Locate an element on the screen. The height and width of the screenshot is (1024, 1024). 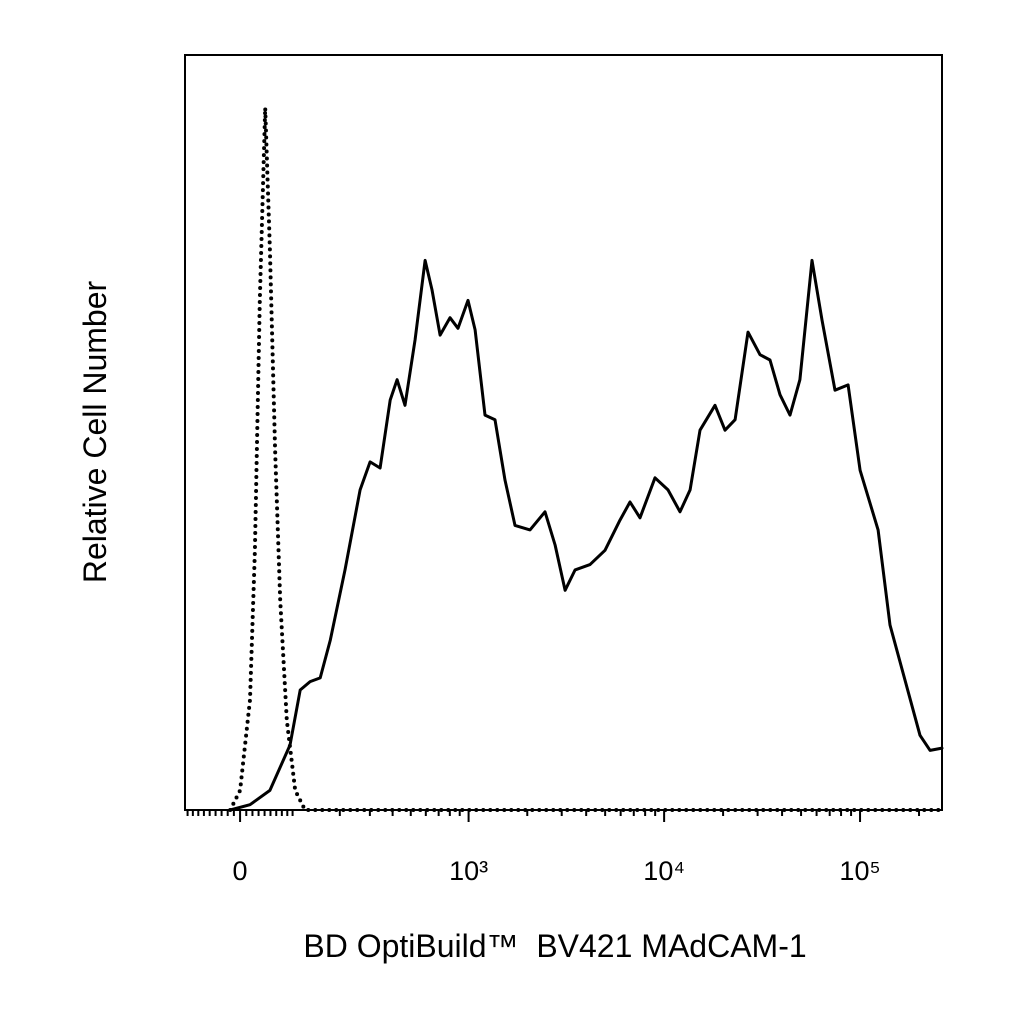
x-tick-label: 0 is located at coordinates (240, 871).